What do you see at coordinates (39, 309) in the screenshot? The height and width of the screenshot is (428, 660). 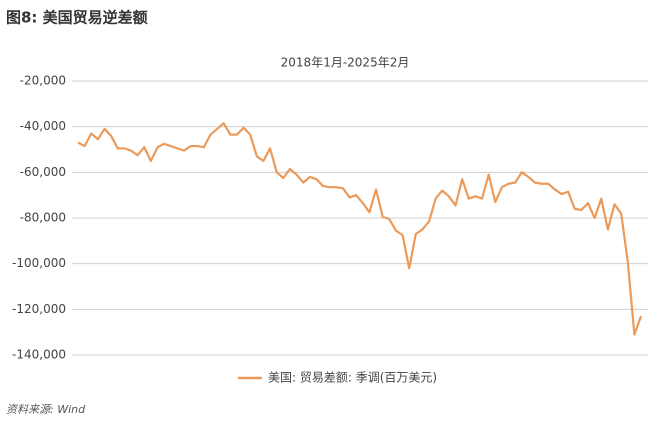 I see `y-tick-label: -120,000` at bounding box center [39, 309].